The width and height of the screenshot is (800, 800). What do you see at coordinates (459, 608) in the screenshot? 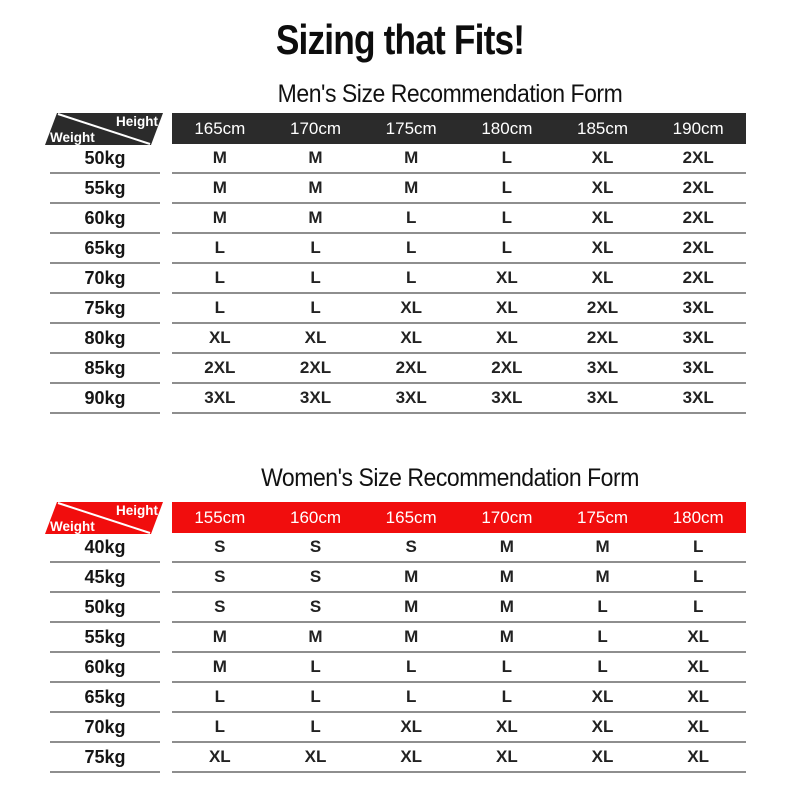
I see `size-row: S S M M L L` at bounding box center [459, 608].